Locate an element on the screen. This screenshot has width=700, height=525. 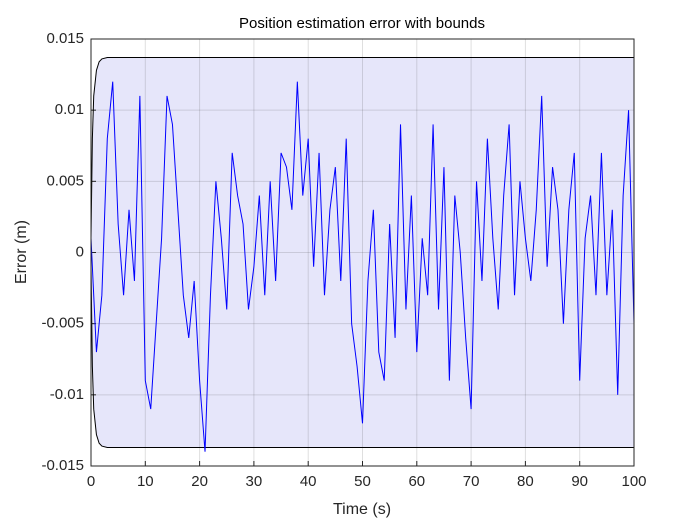
x-tick-label: 20 is located at coordinates (199, 481).